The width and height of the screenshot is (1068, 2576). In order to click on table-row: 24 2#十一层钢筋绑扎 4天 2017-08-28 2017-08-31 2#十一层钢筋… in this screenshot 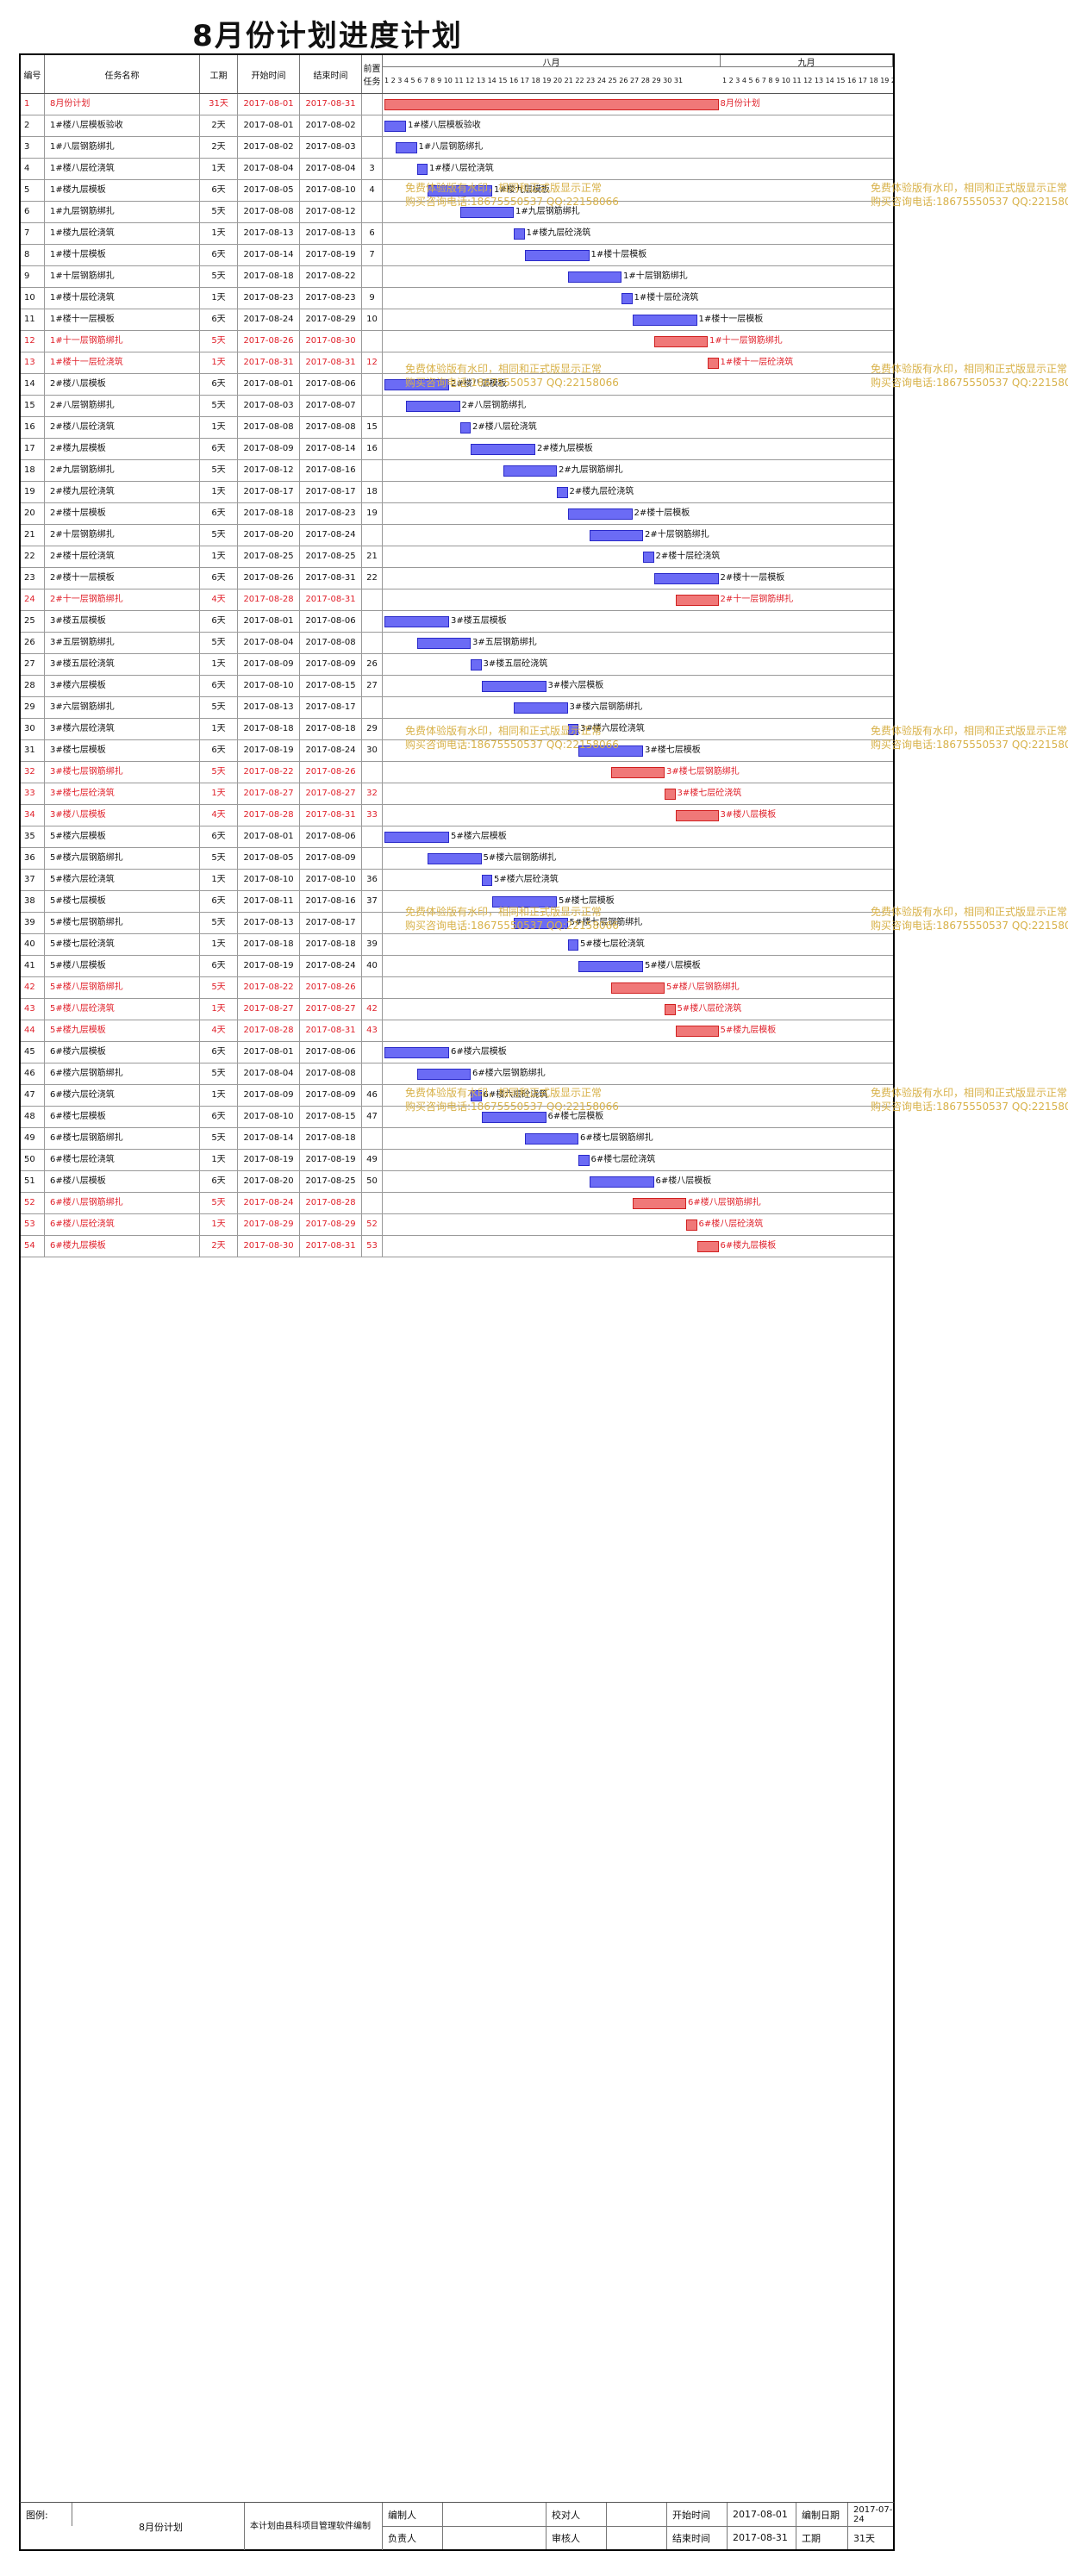, I will do `click(457, 600)`.